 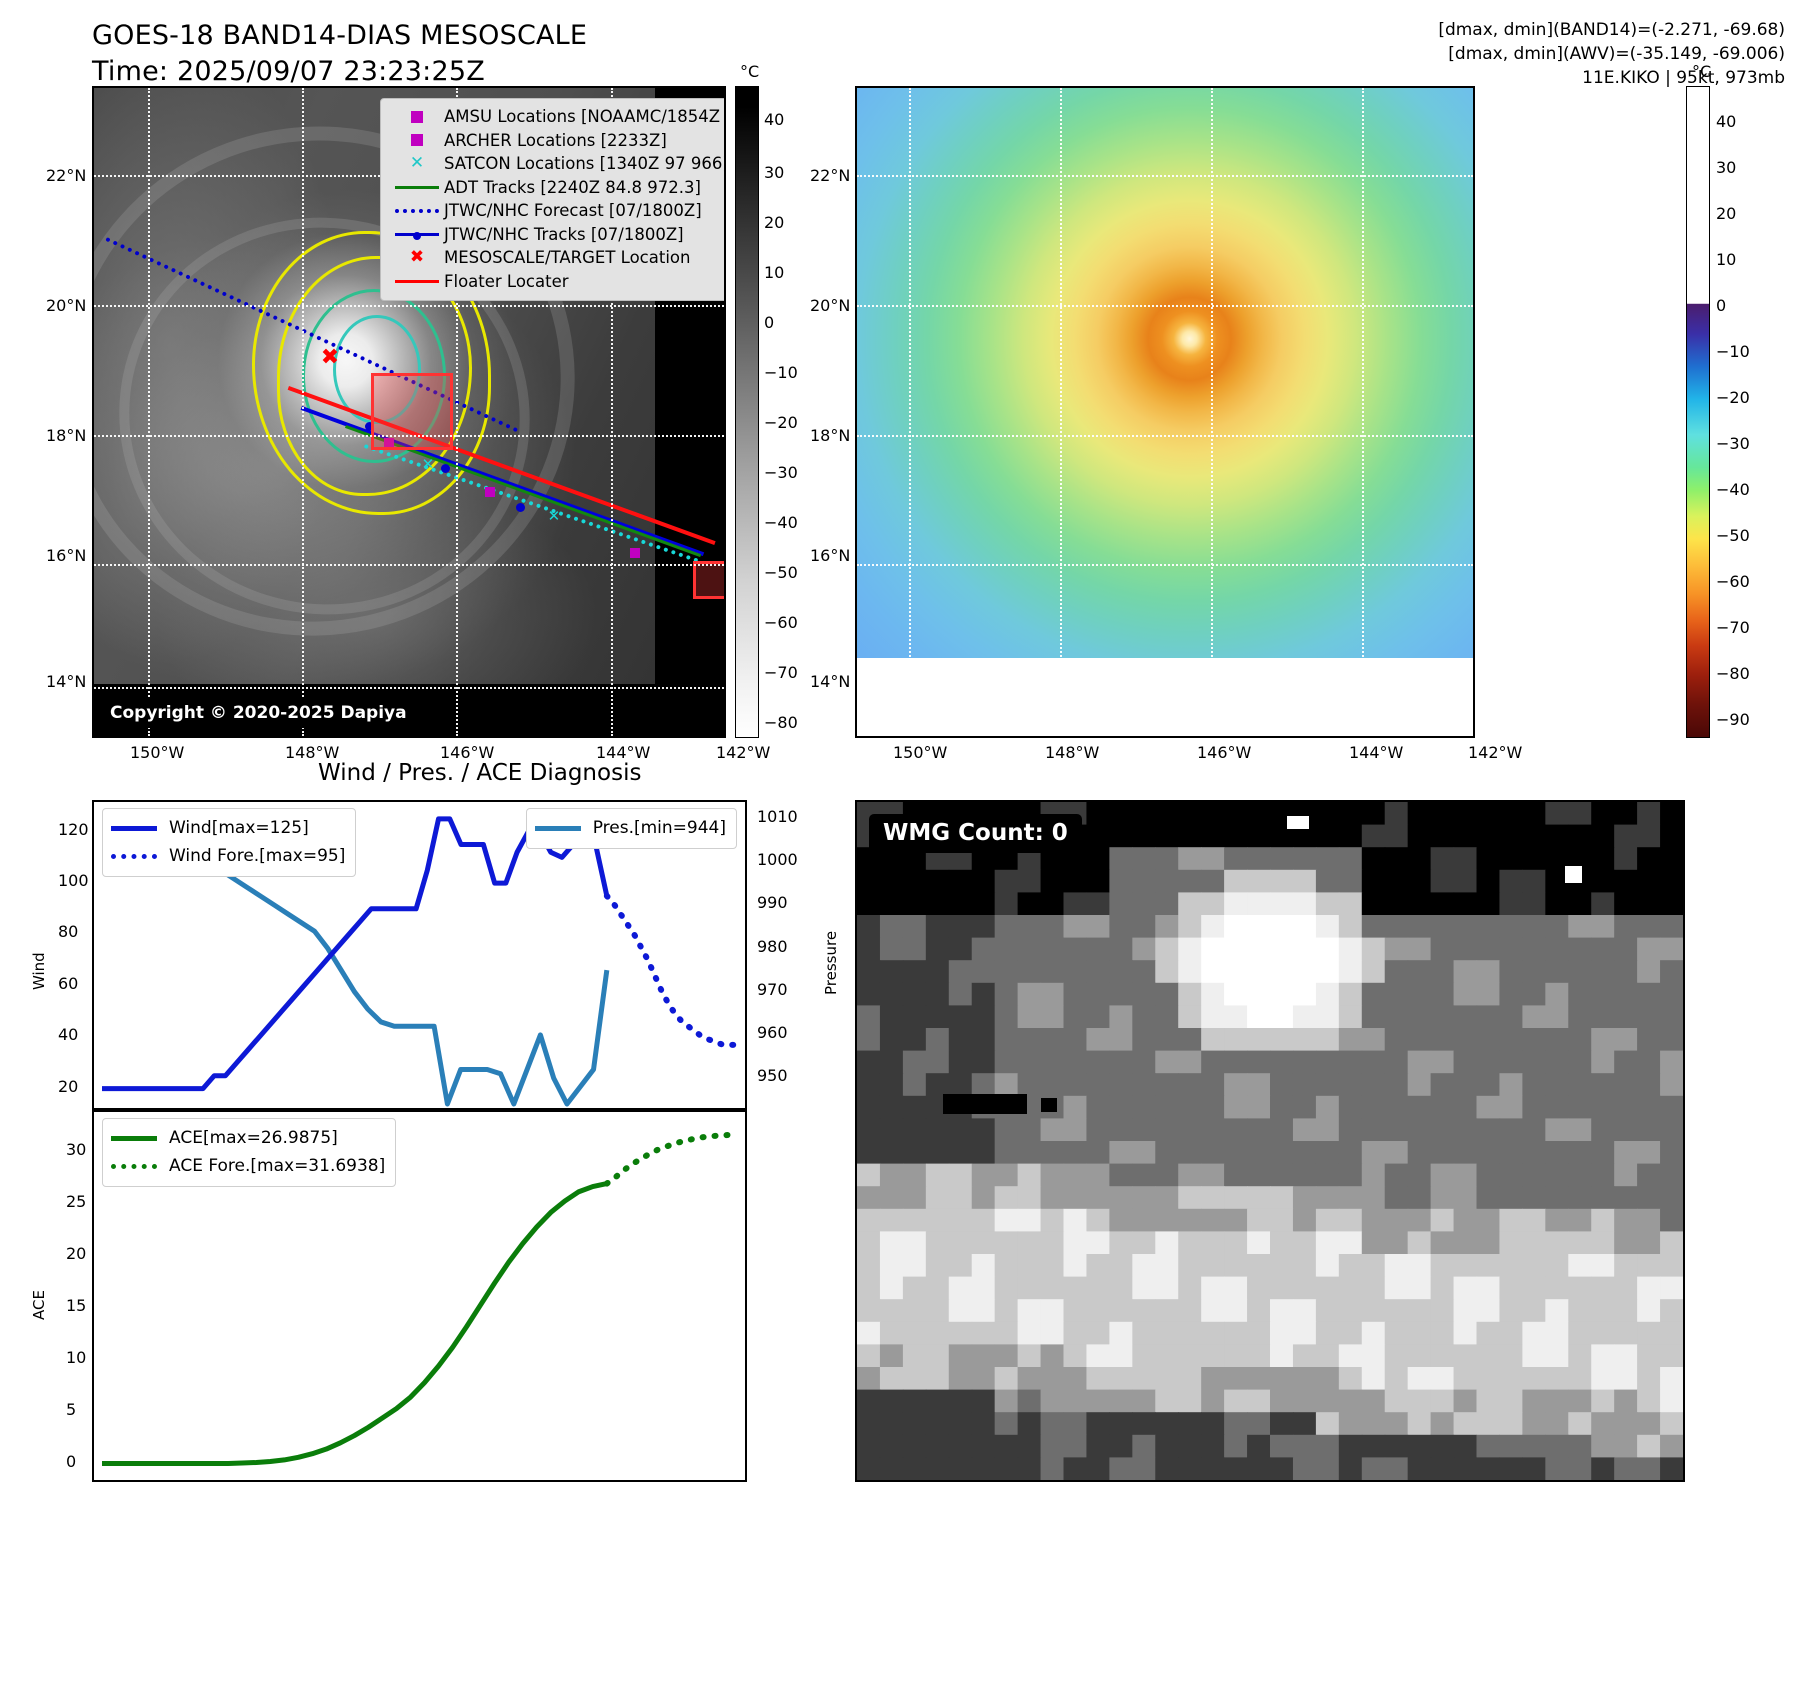 What do you see at coordinates (781, 472) in the screenshot?
I see `ir-cb-tick: −30` at bounding box center [781, 472].